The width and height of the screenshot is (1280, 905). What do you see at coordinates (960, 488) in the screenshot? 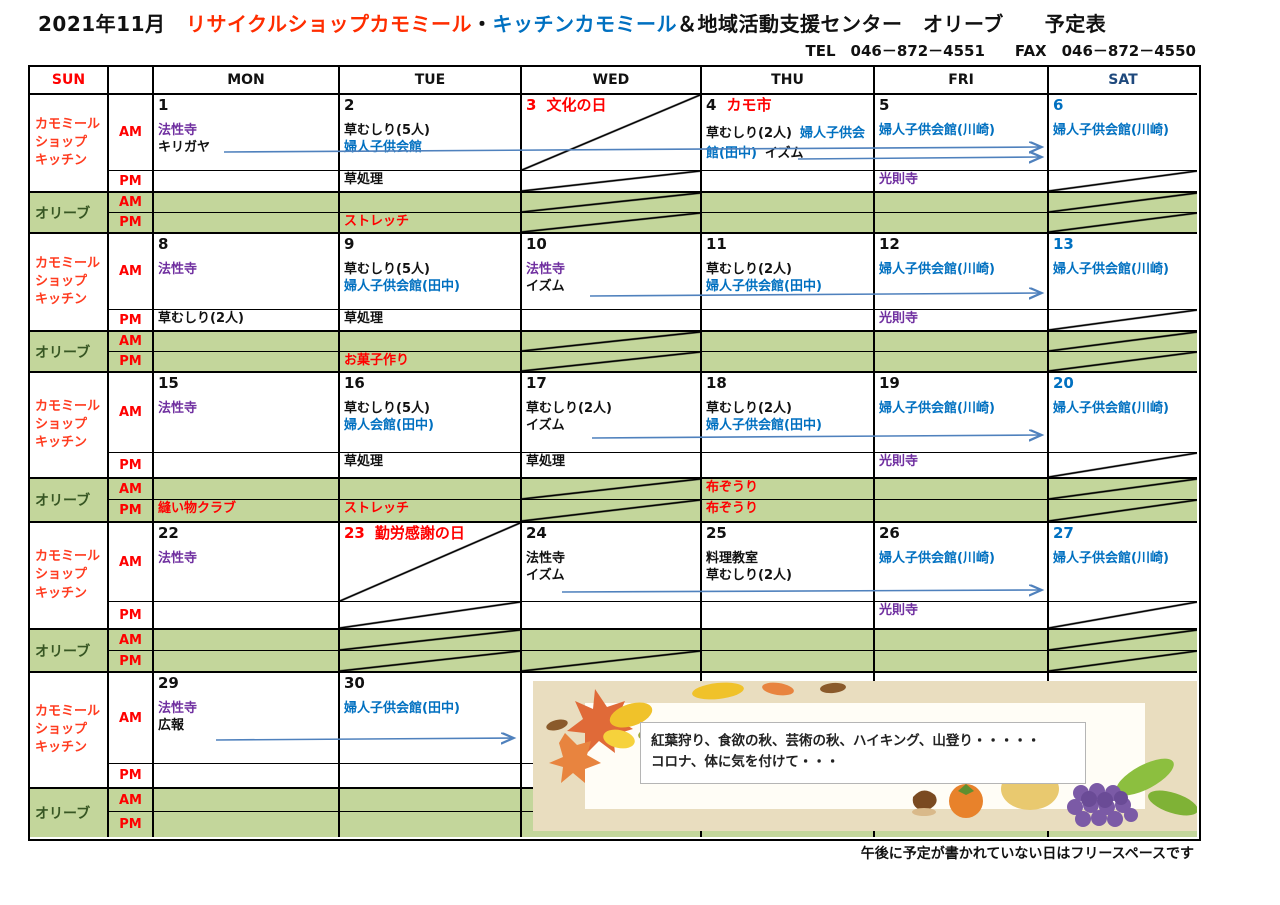
I see `cell-w3-fri-oam` at bounding box center [960, 488].